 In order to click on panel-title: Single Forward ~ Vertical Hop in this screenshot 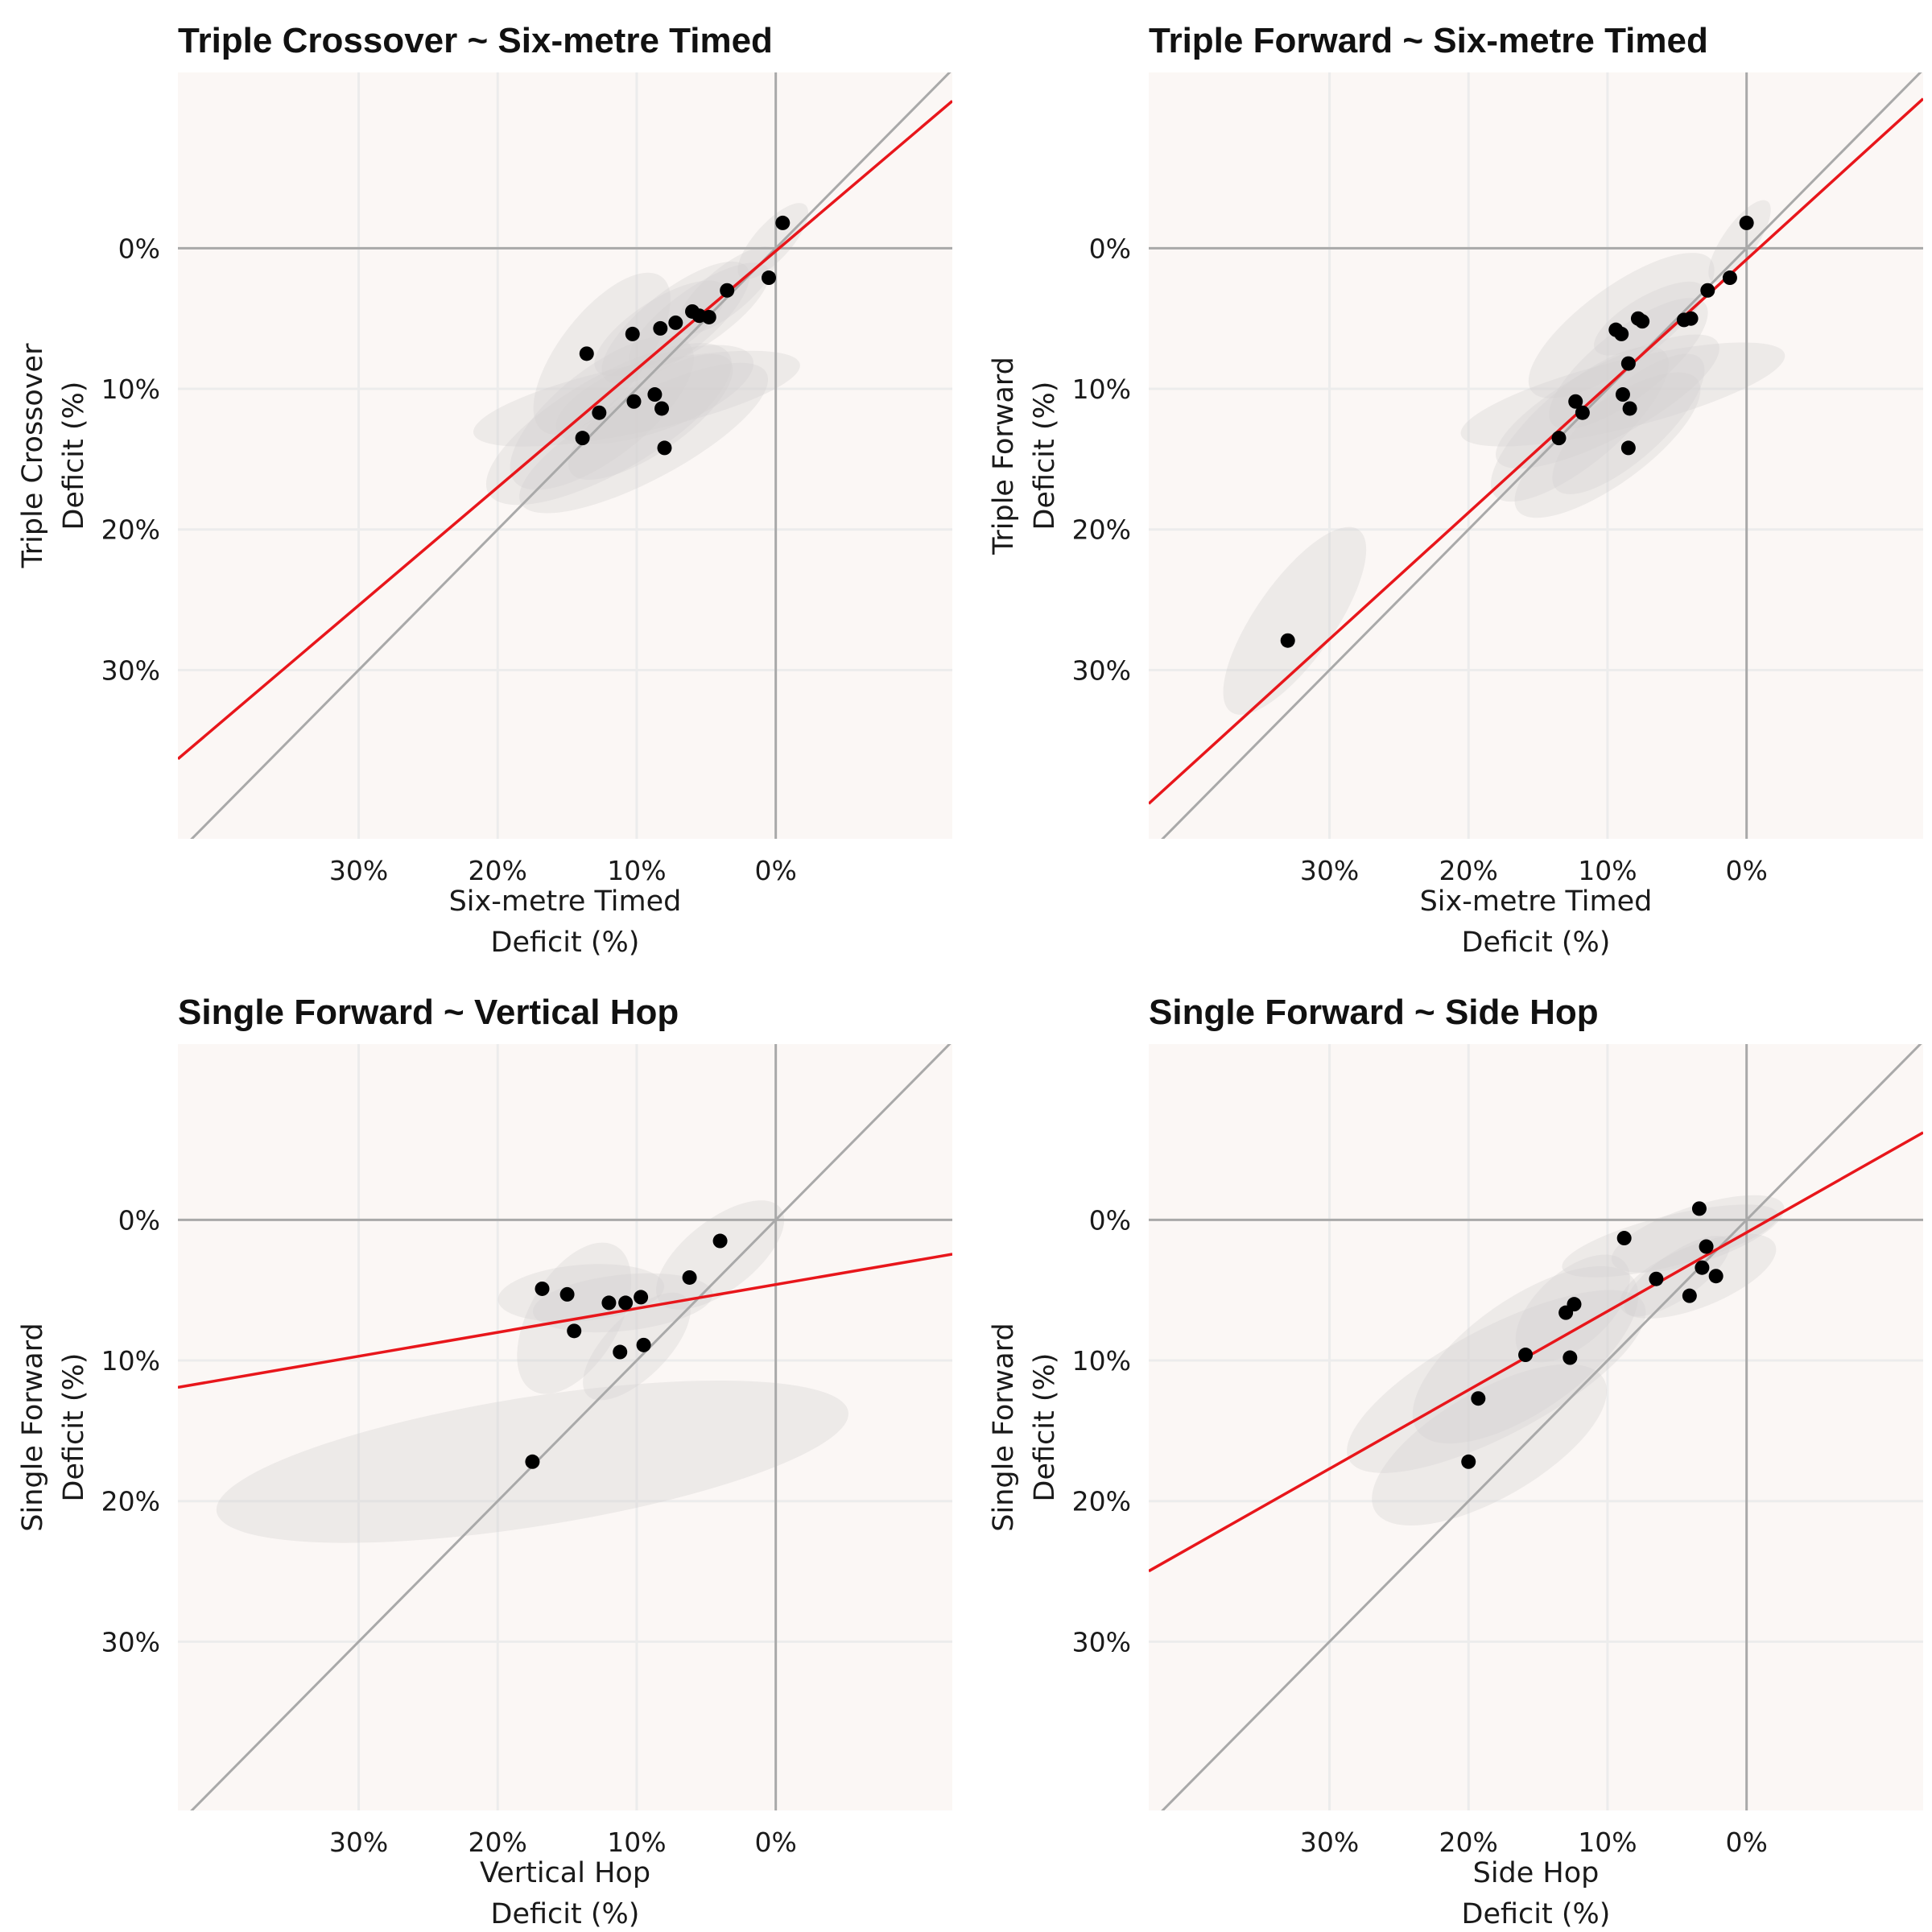, I will do `click(428, 1012)`.